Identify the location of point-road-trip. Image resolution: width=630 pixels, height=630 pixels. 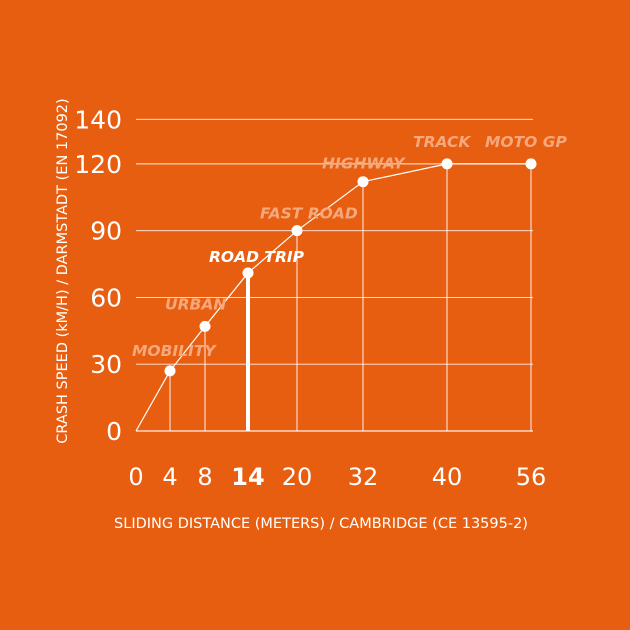
(248, 273).